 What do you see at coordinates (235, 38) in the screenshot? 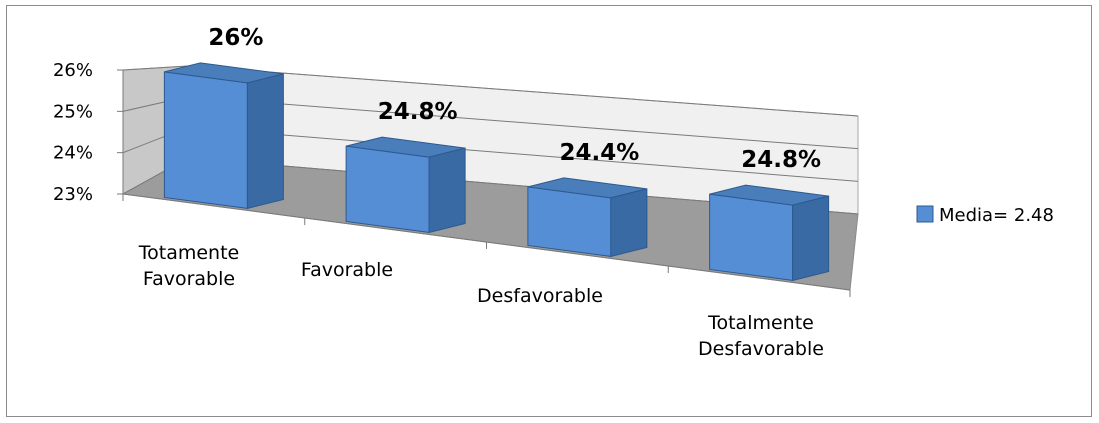
I see `data-label: 26%` at bounding box center [235, 38].